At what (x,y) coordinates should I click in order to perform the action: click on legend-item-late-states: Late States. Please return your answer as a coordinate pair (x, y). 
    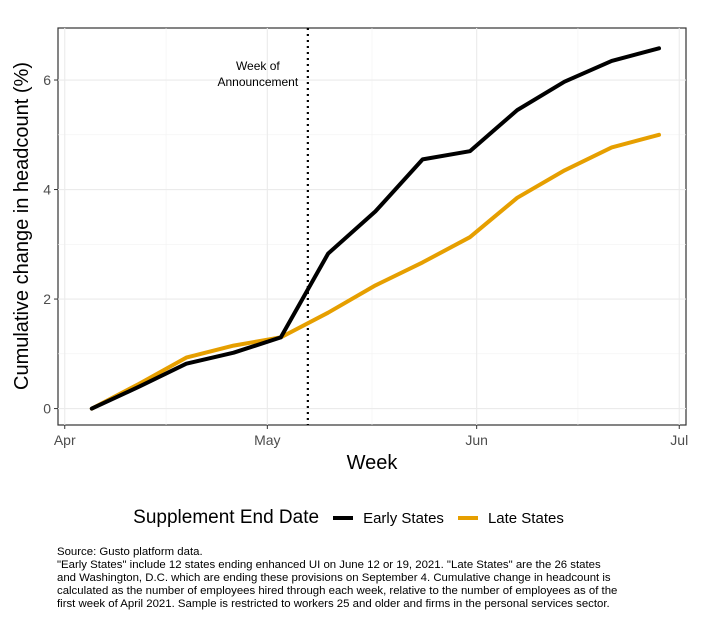
    Looking at the image, I should click on (510, 518).